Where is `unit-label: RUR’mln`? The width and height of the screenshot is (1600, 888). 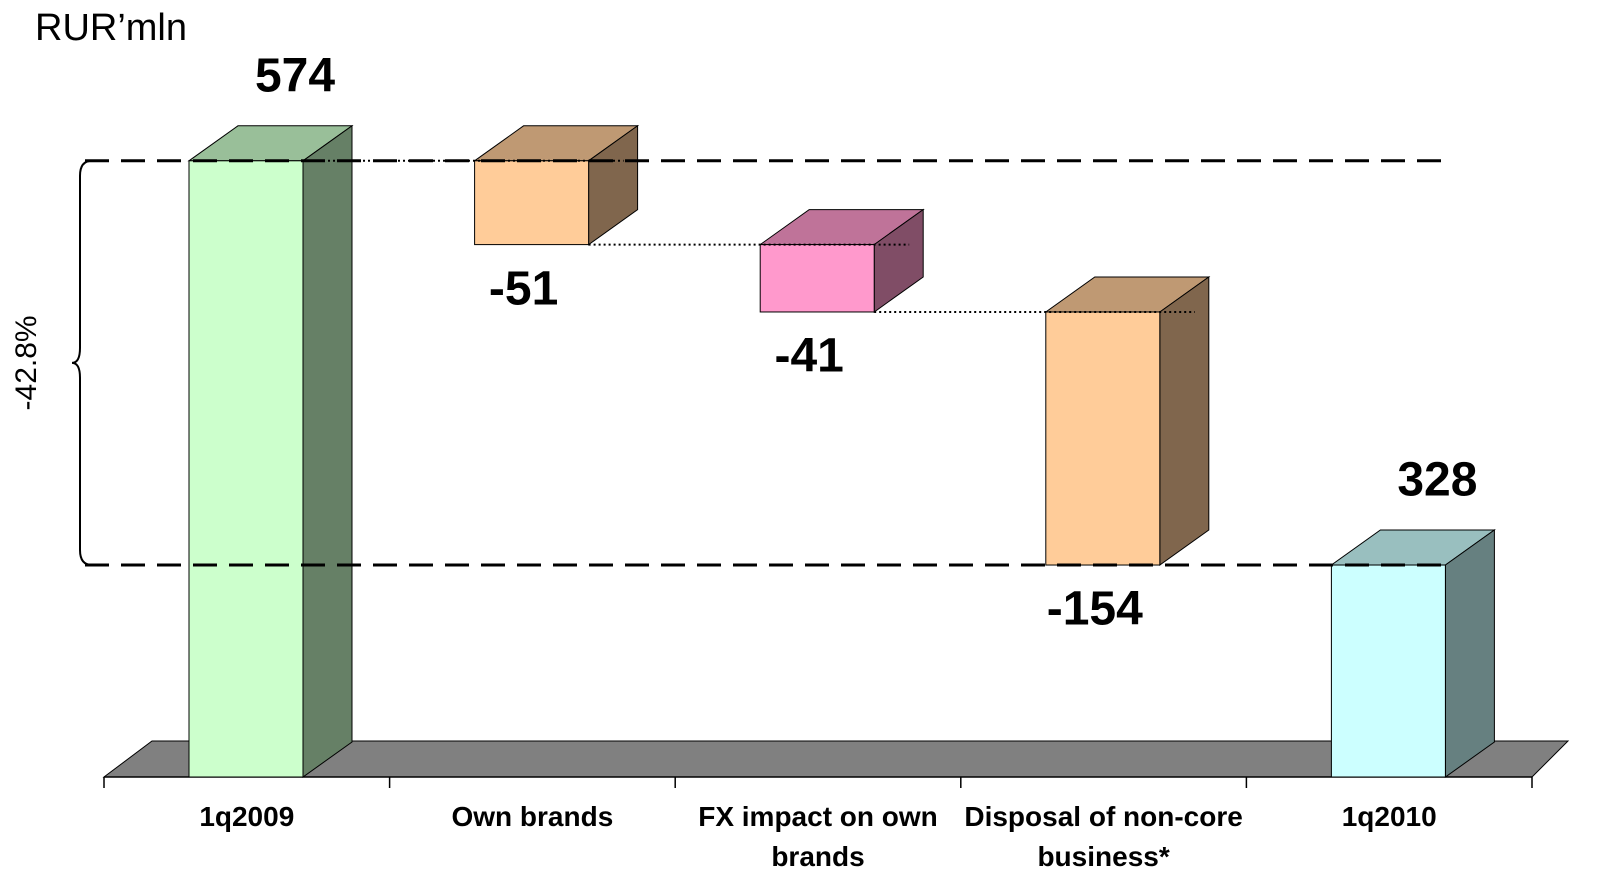
unit-label: RUR’mln is located at coordinates (111, 28).